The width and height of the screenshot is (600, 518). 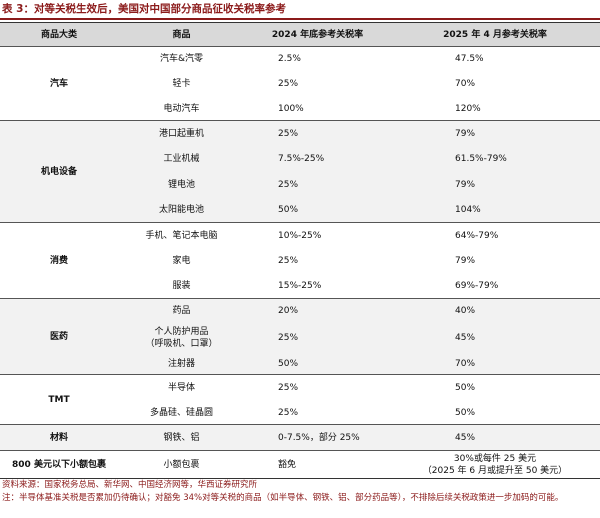 I want to click on rate-2025-cell: 40%, so click(x=465, y=311).